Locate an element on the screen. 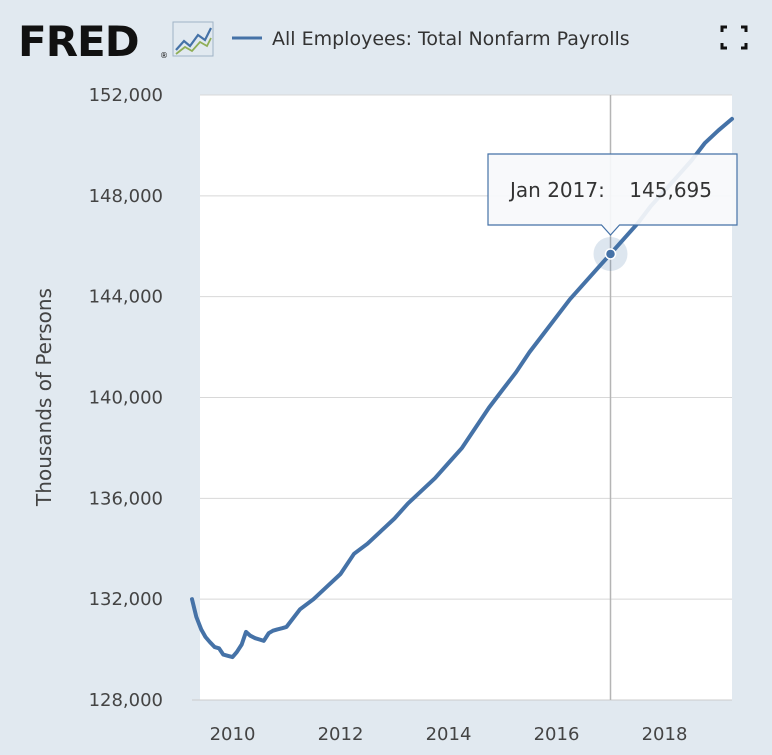 The width and height of the screenshot is (772, 755). line-graph-icon is located at coordinates (193, 39).